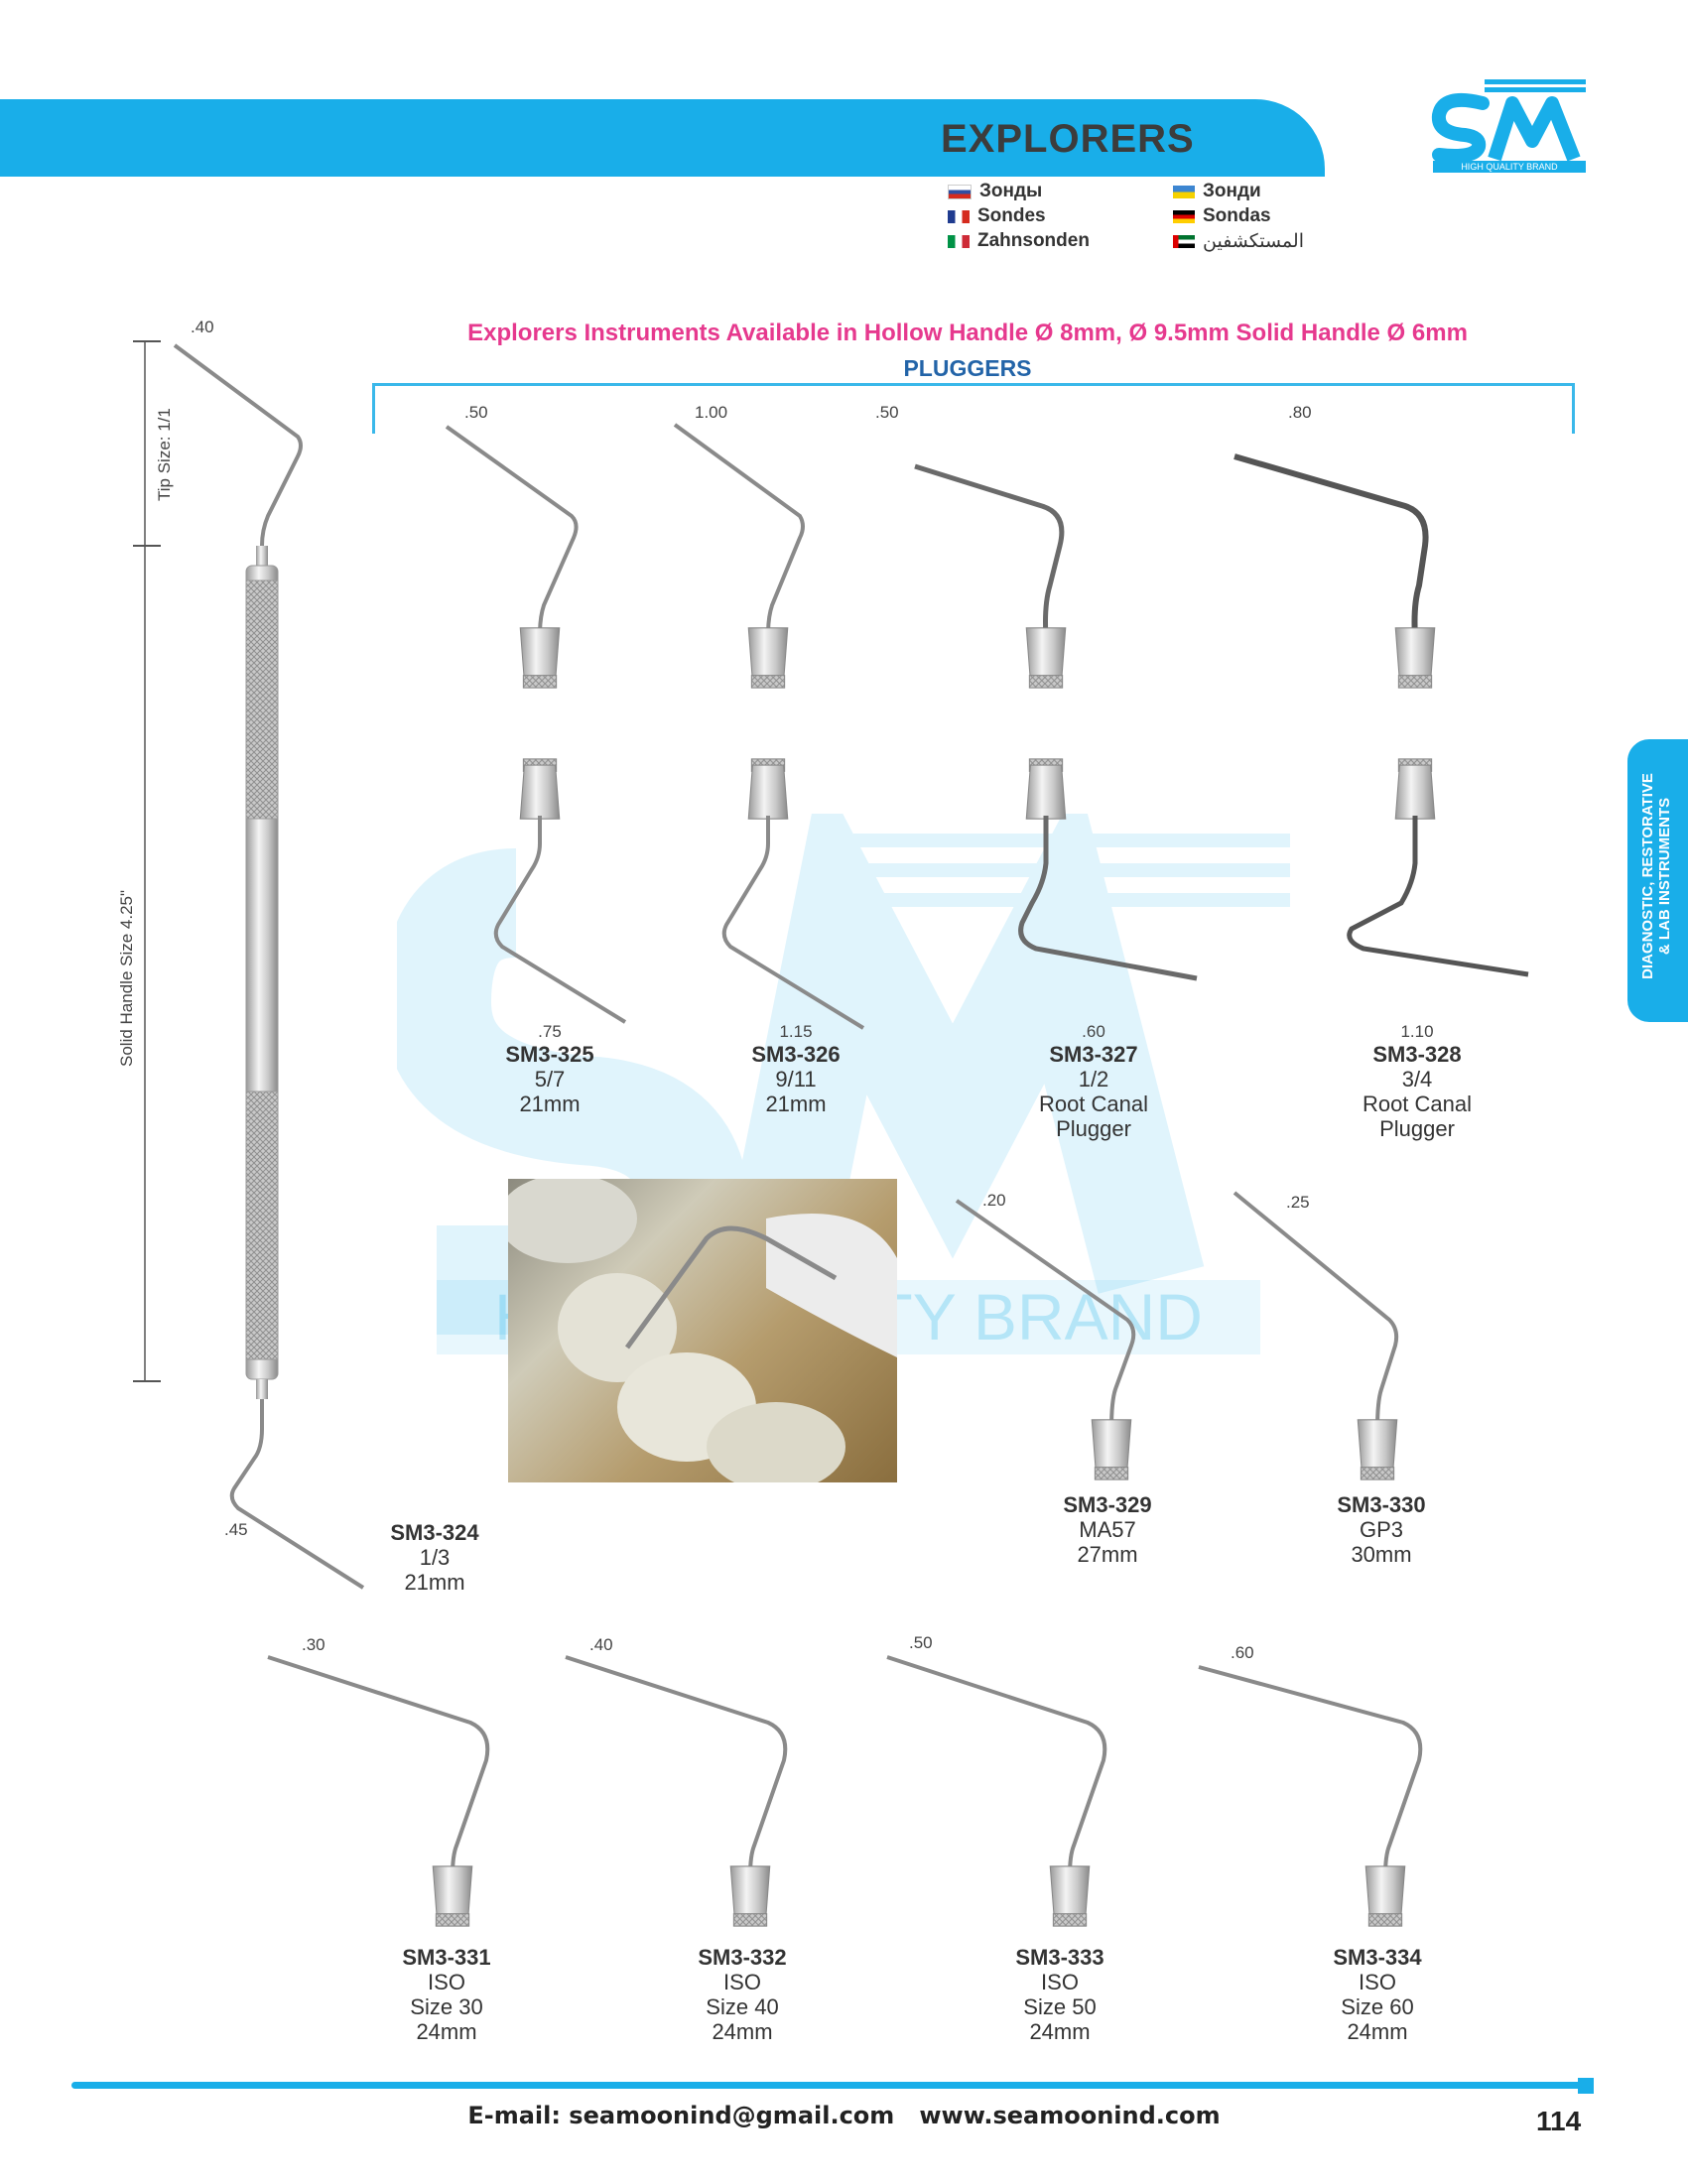 The height and width of the screenshot is (2184, 1688). I want to click on plugger-bottom-images, so click(1011, 894).